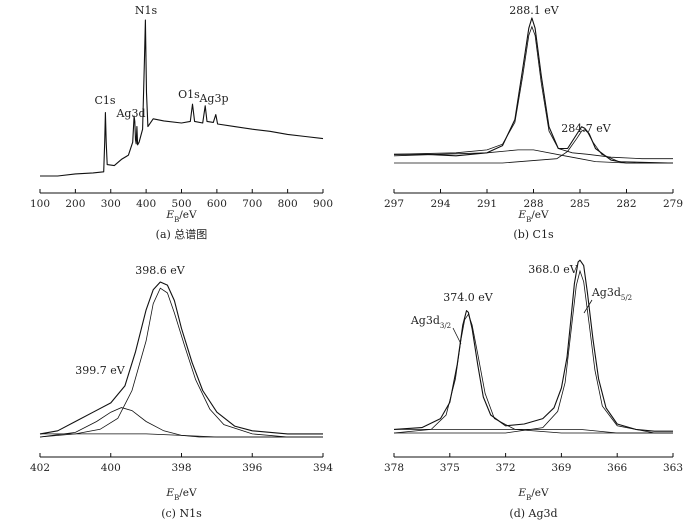  Describe the element at coordinates (534, 10) in the screenshot. I see `peak-label: 288.1 eV` at that location.